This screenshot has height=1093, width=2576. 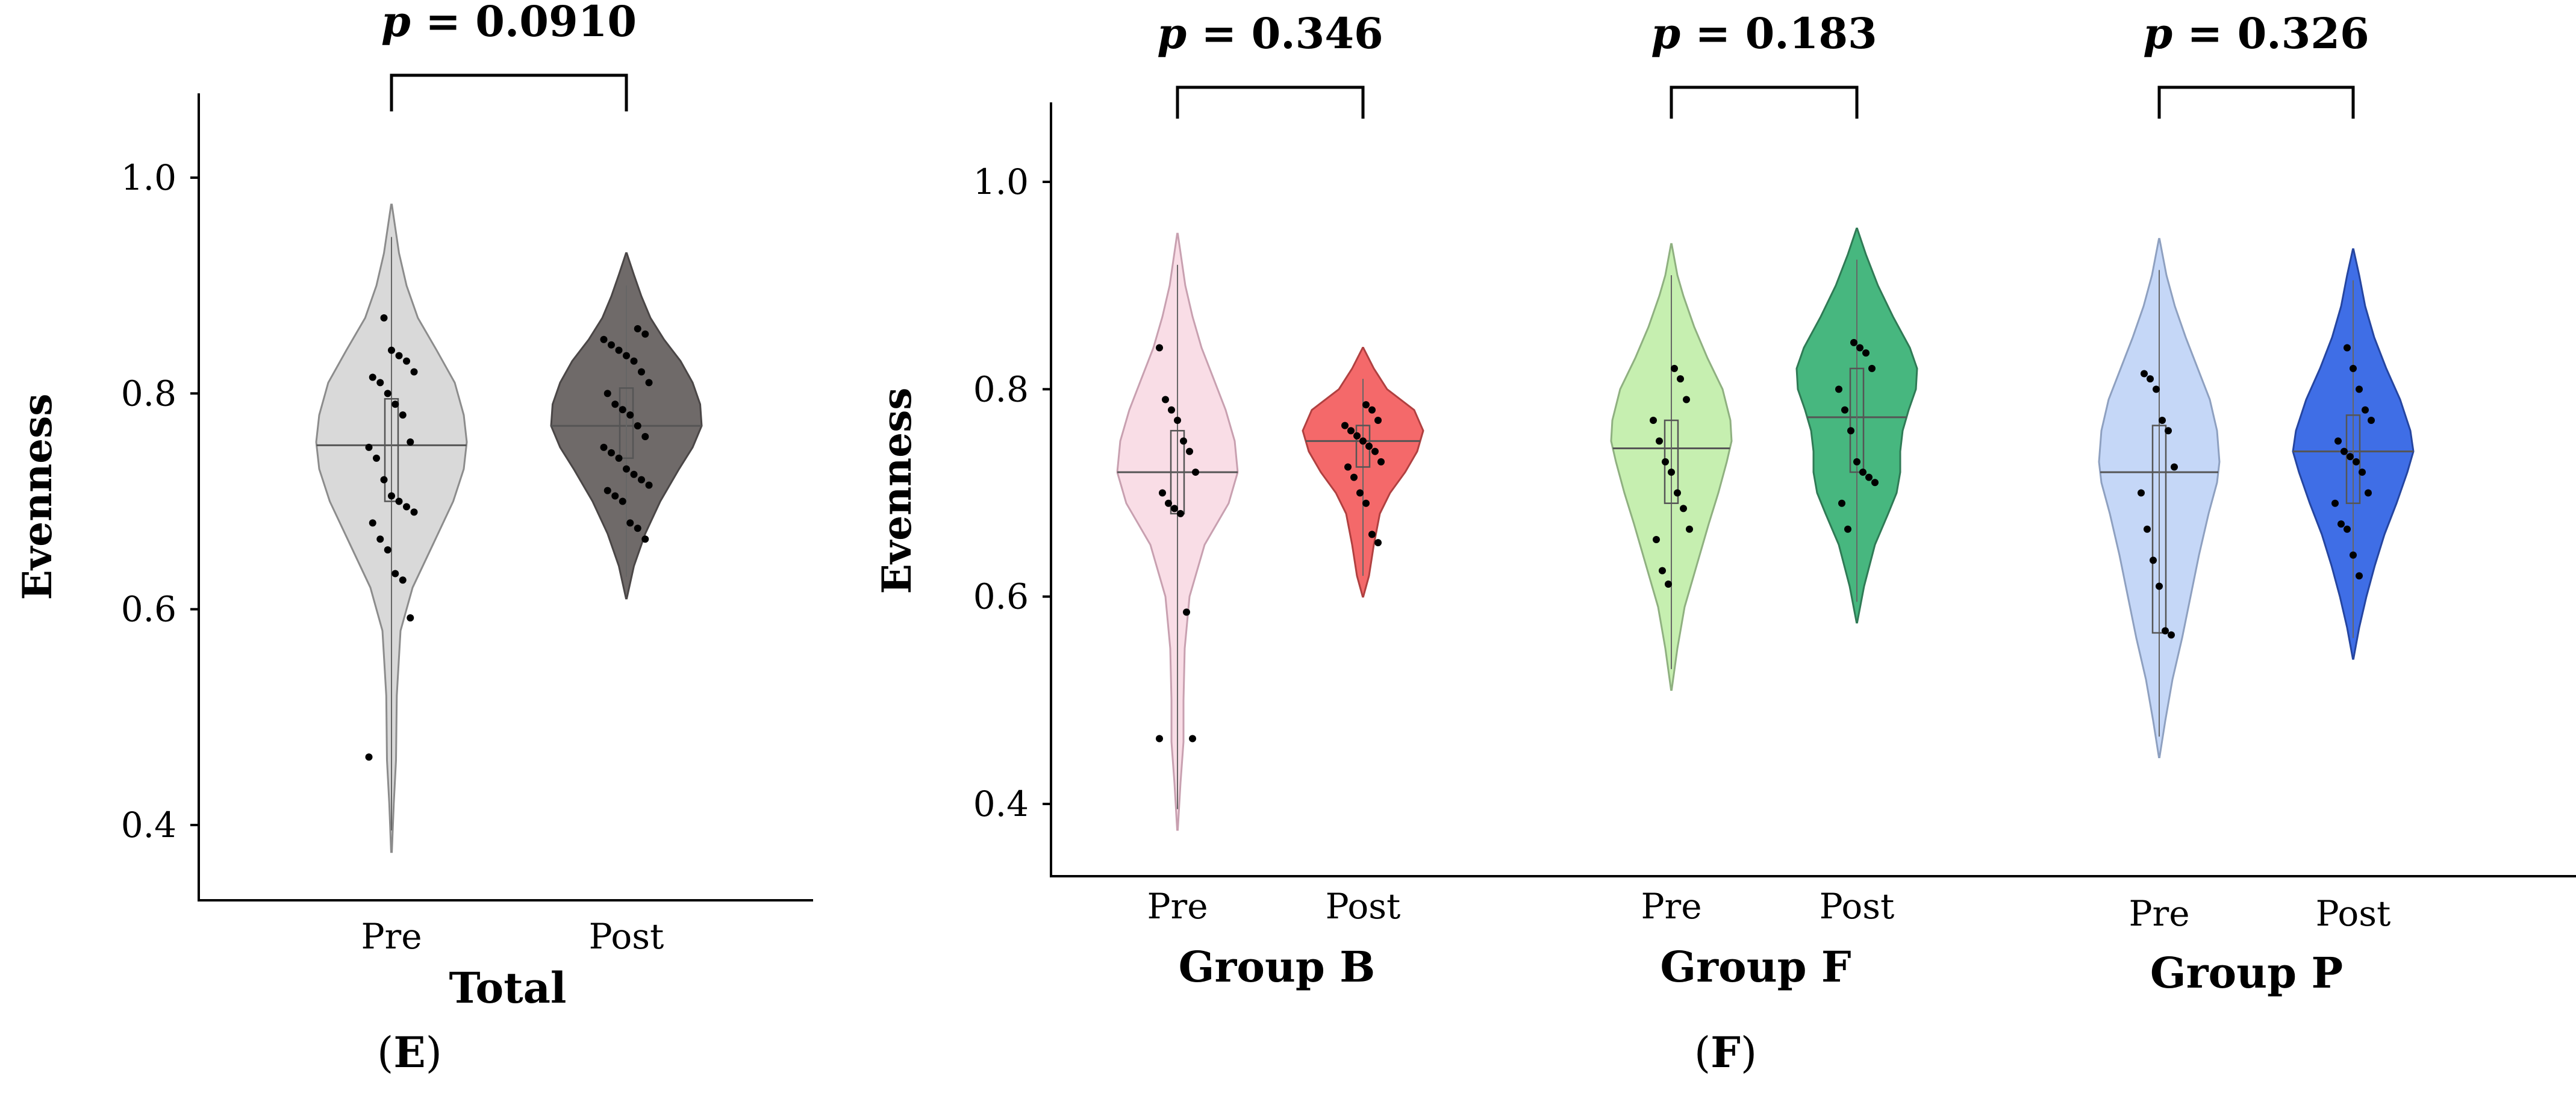 What do you see at coordinates (1778, 33) in the screenshot?
I see `p-value: = 0.183` at bounding box center [1778, 33].